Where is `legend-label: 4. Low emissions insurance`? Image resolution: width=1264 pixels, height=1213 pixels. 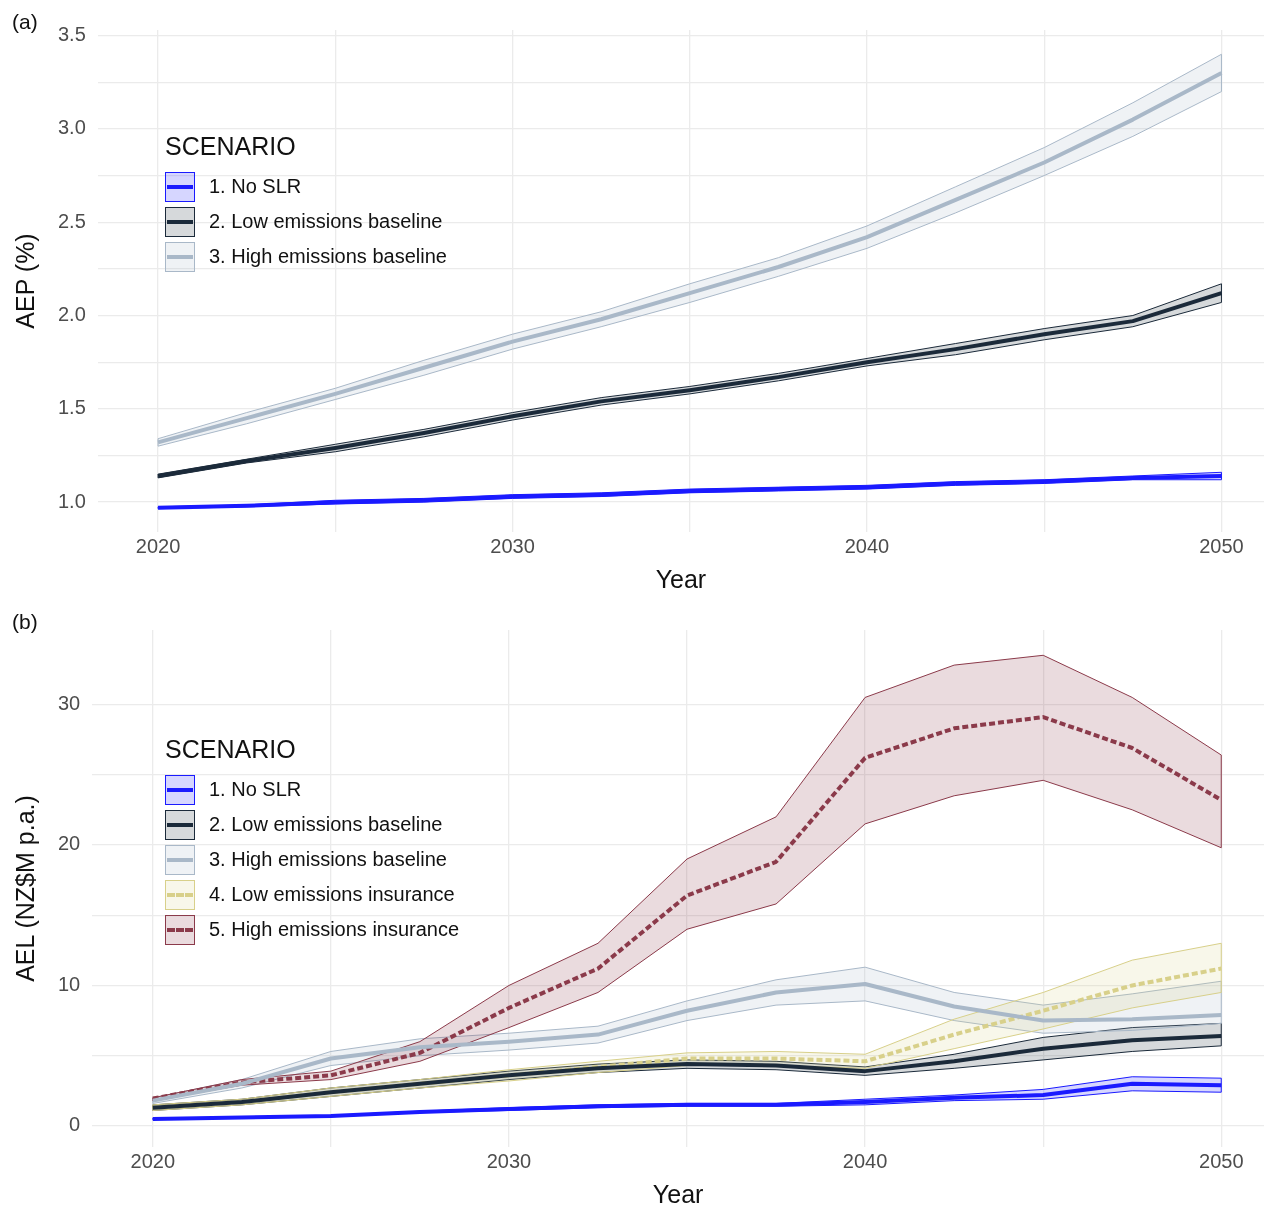
legend-label: 4. Low emissions insurance is located at coordinates (332, 895).